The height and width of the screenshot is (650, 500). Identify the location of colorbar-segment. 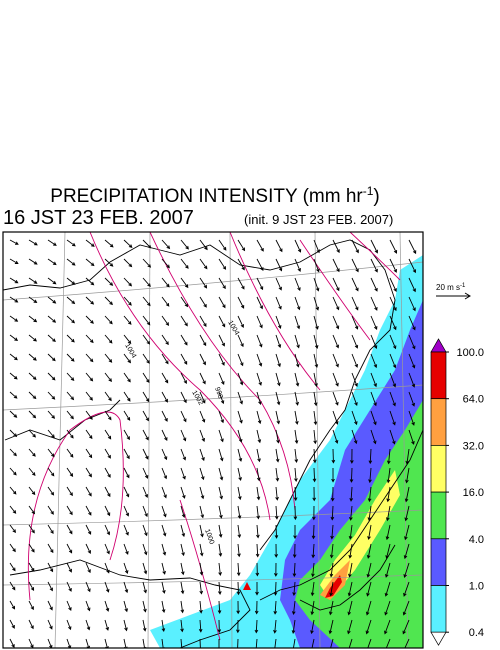
(438, 609).